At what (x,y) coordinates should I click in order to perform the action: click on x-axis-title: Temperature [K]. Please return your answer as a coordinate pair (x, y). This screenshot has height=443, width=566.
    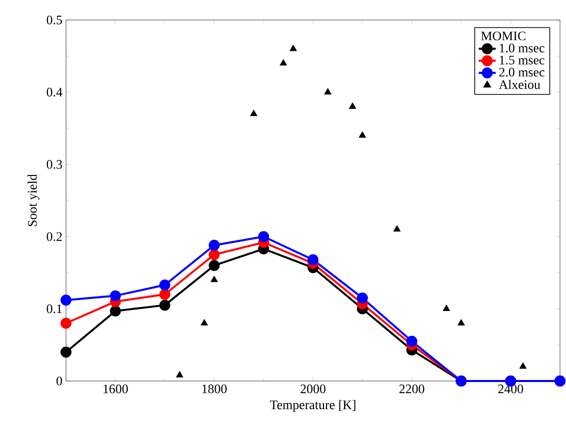
    Looking at the image, I should click on (313, 406).